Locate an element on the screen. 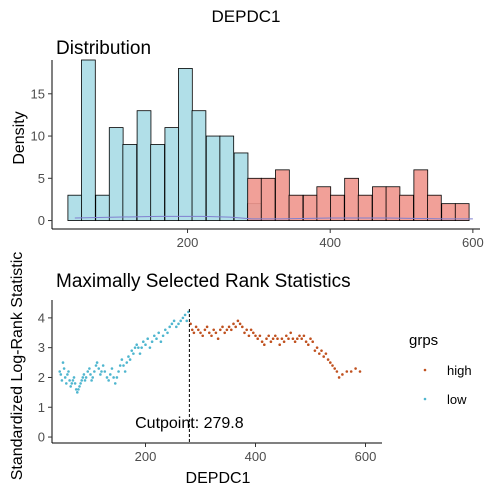 Image resolution: width=493 pixels, height=500 pixels. figure-title: DEPDC1 is located at coordinates (246, 16).